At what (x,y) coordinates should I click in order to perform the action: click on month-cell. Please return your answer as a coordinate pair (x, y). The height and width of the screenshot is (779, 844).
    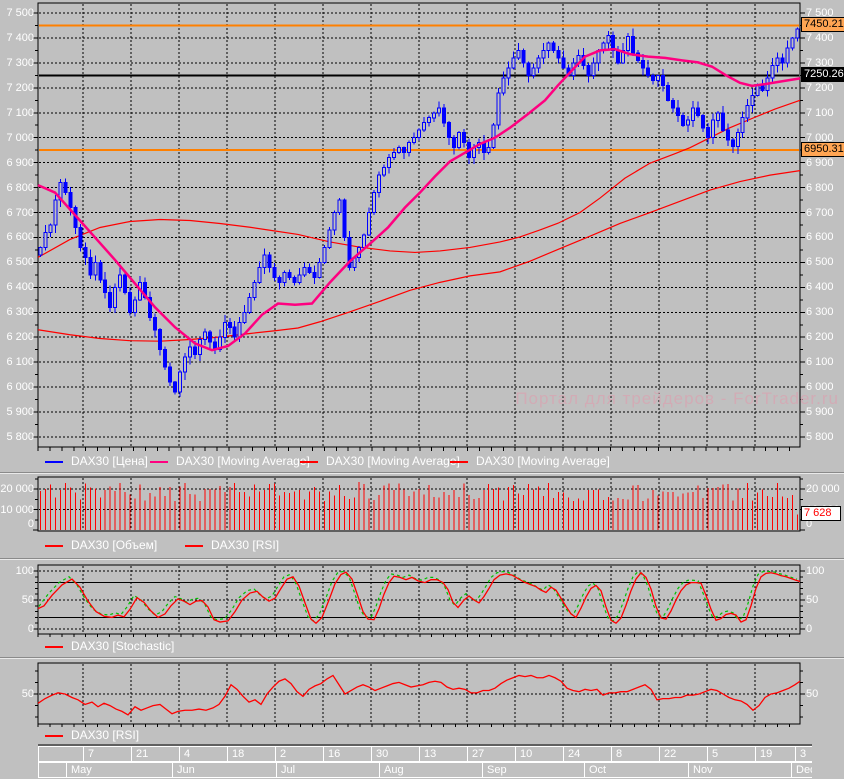
    Looking at the image, I should click on (52, 770).